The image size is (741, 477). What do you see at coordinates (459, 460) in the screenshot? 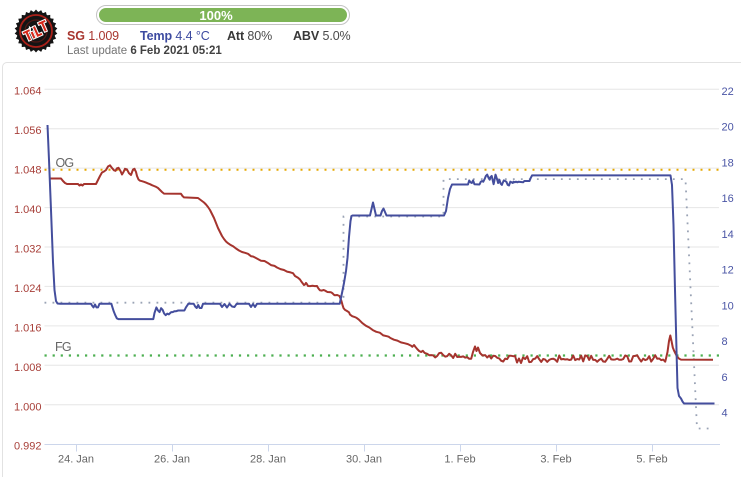
I see `svg-text: 1. Feb` at bounding box center [459, 460].